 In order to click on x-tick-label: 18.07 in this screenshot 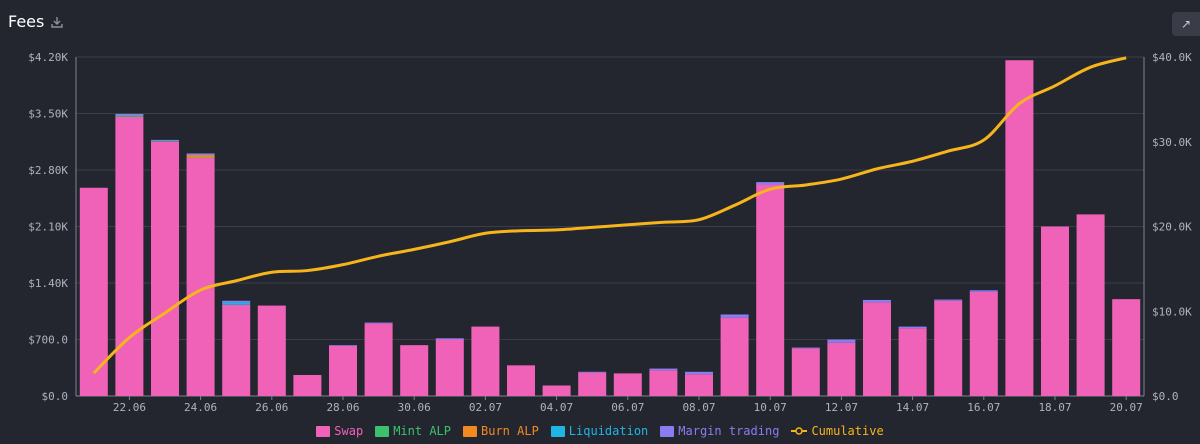, I will do `click(1054, 407)`.